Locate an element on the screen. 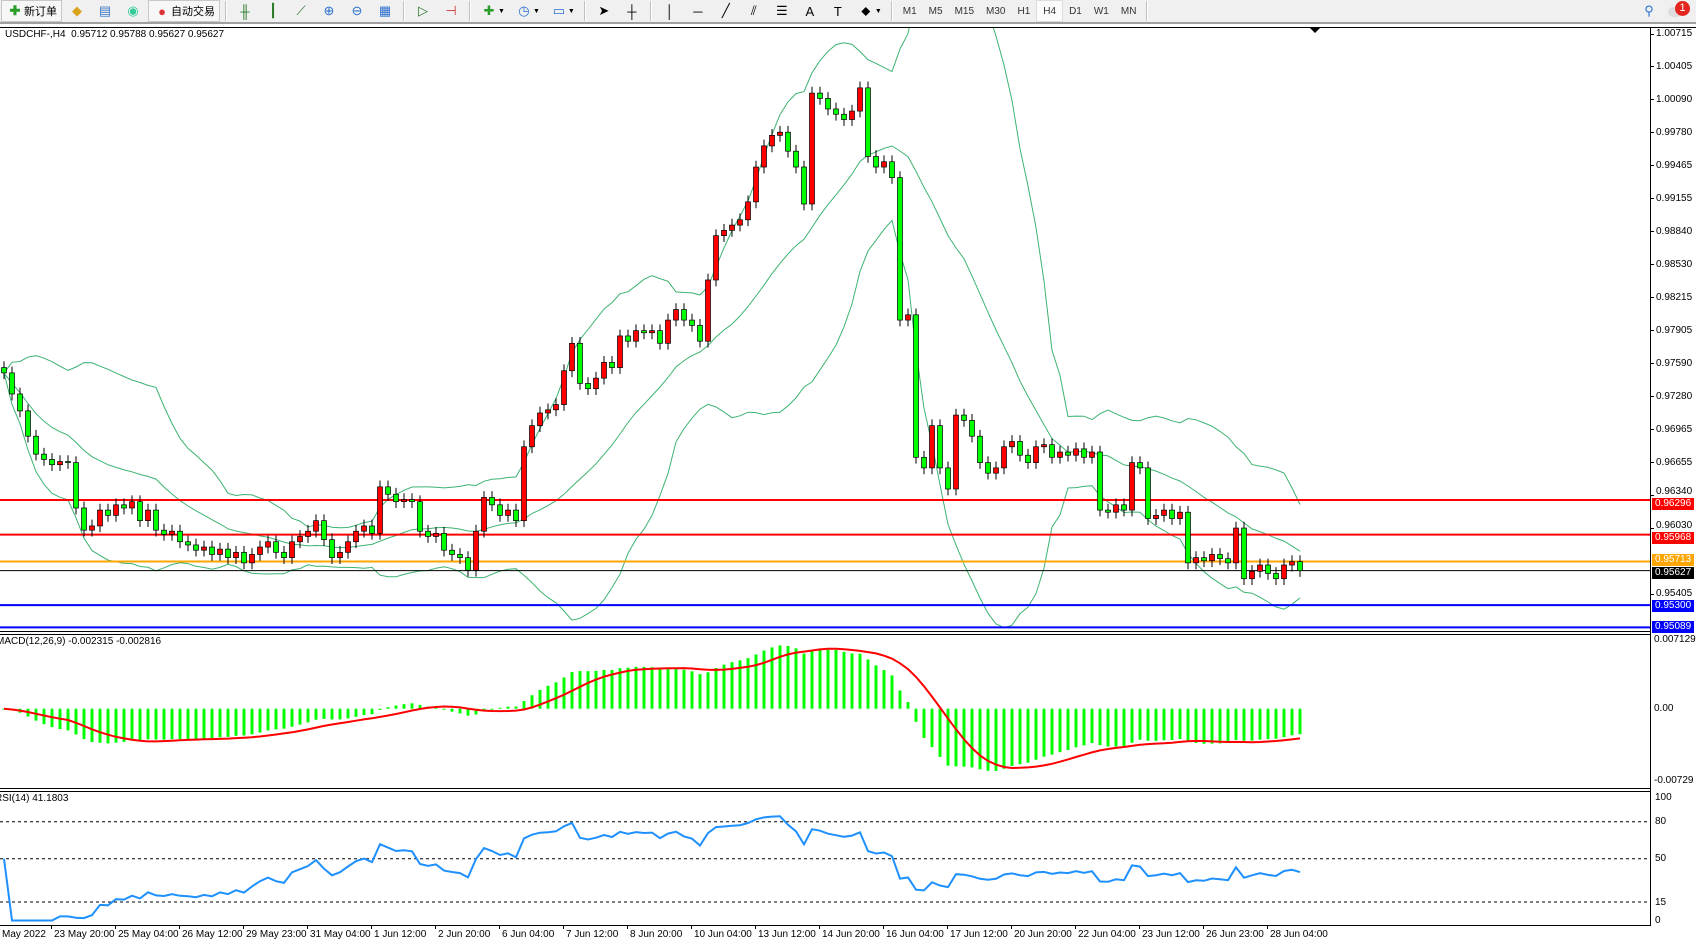 This screenshot has height=945, width=1696. text-label-button: T is located at coordinates (838, 11).